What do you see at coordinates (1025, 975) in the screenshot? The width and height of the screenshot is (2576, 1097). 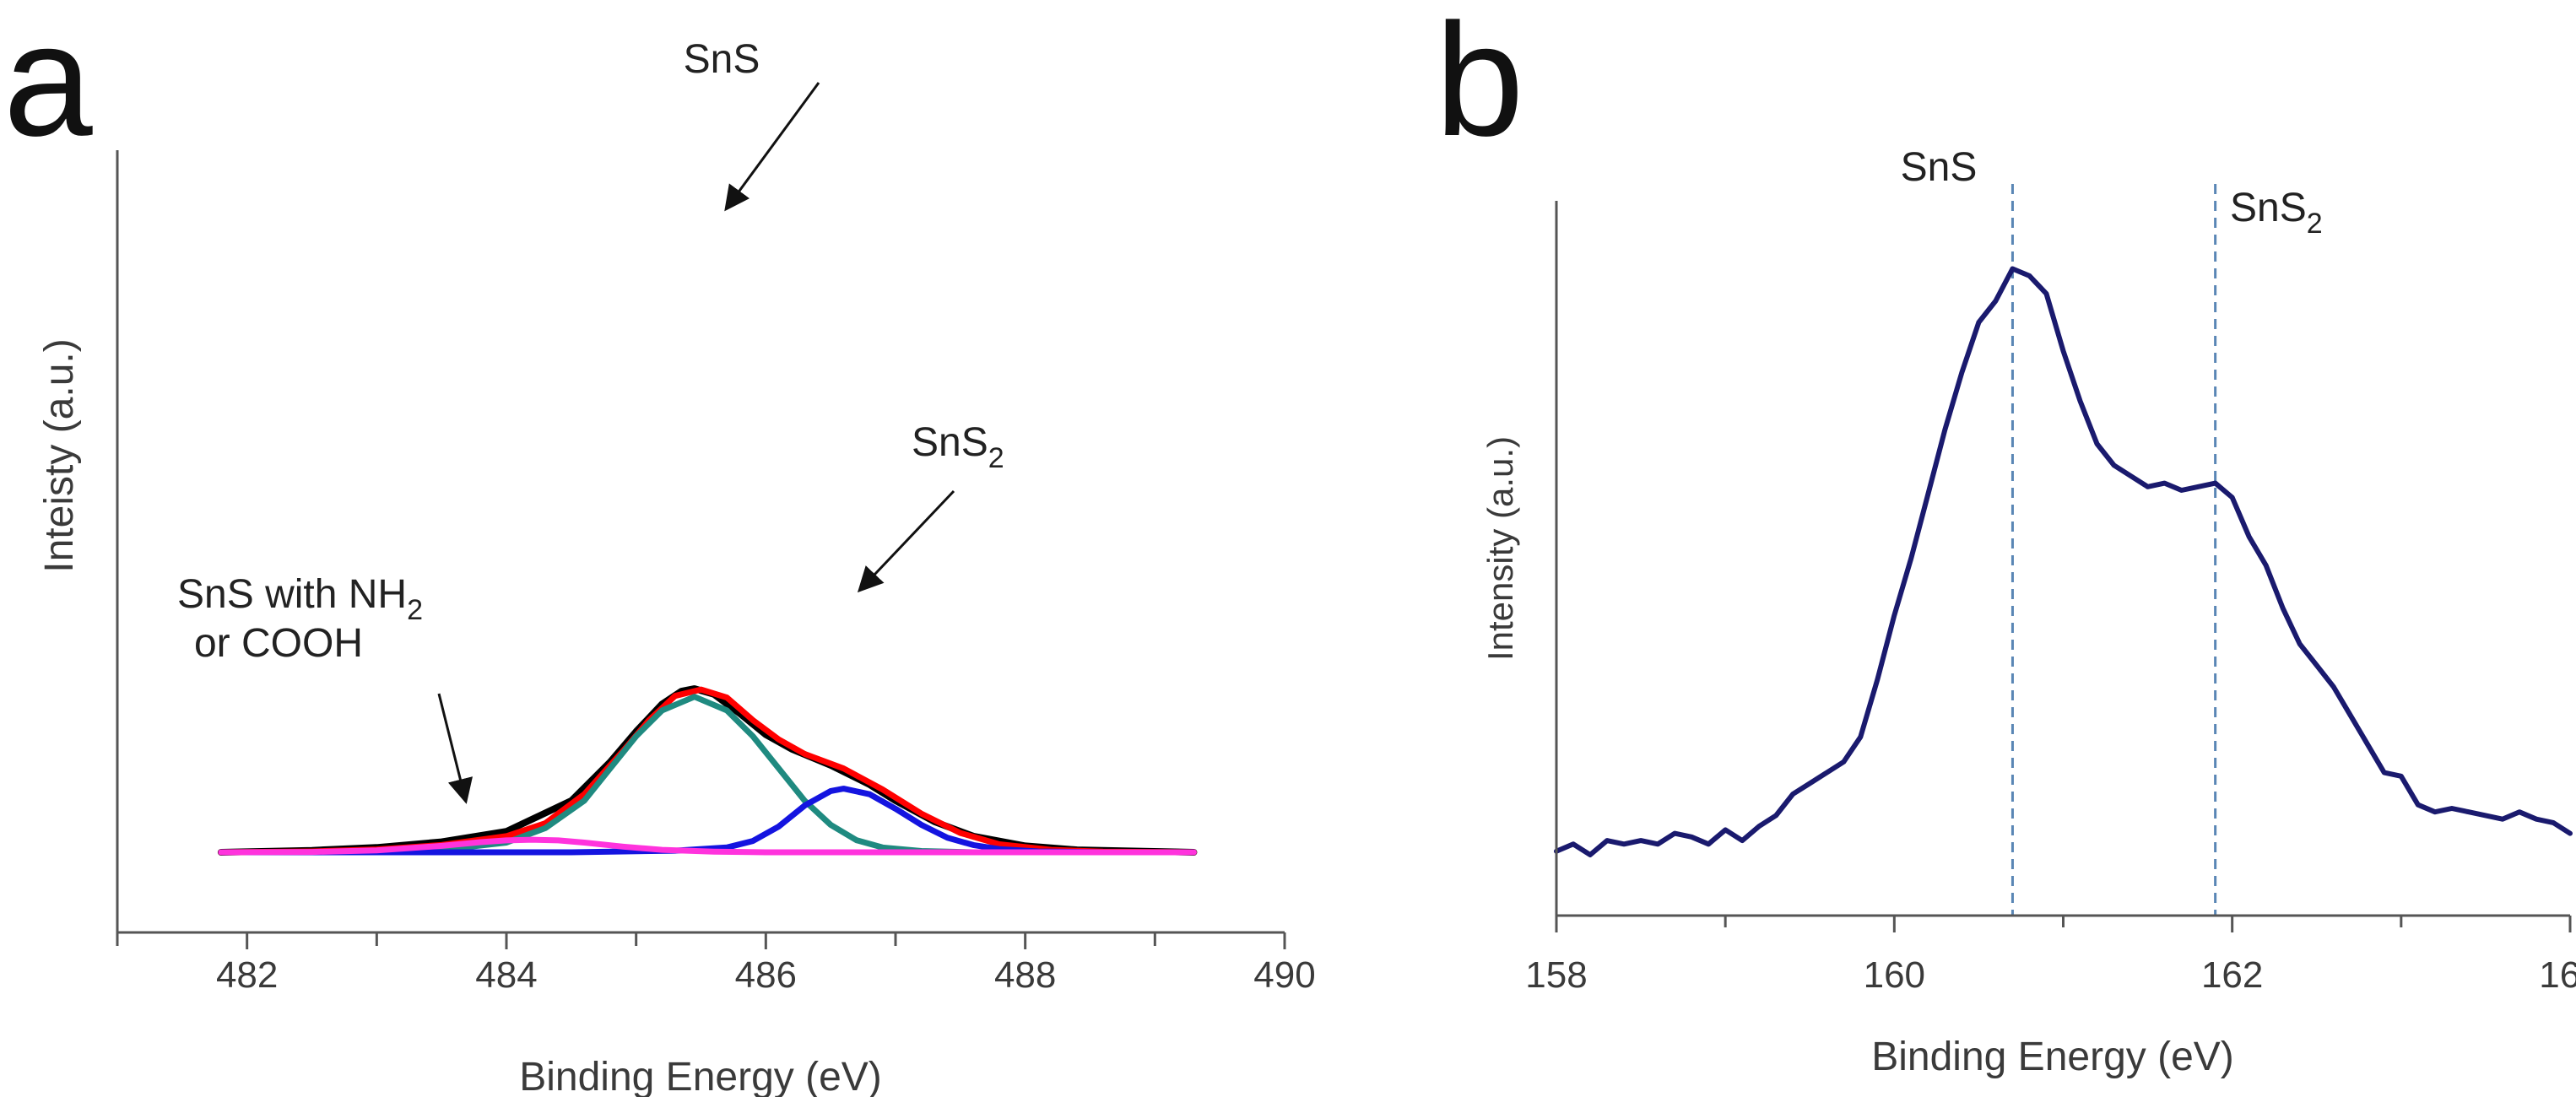 I see `a-x-tick-label-488: 488` at bounding box center [1025, 975].